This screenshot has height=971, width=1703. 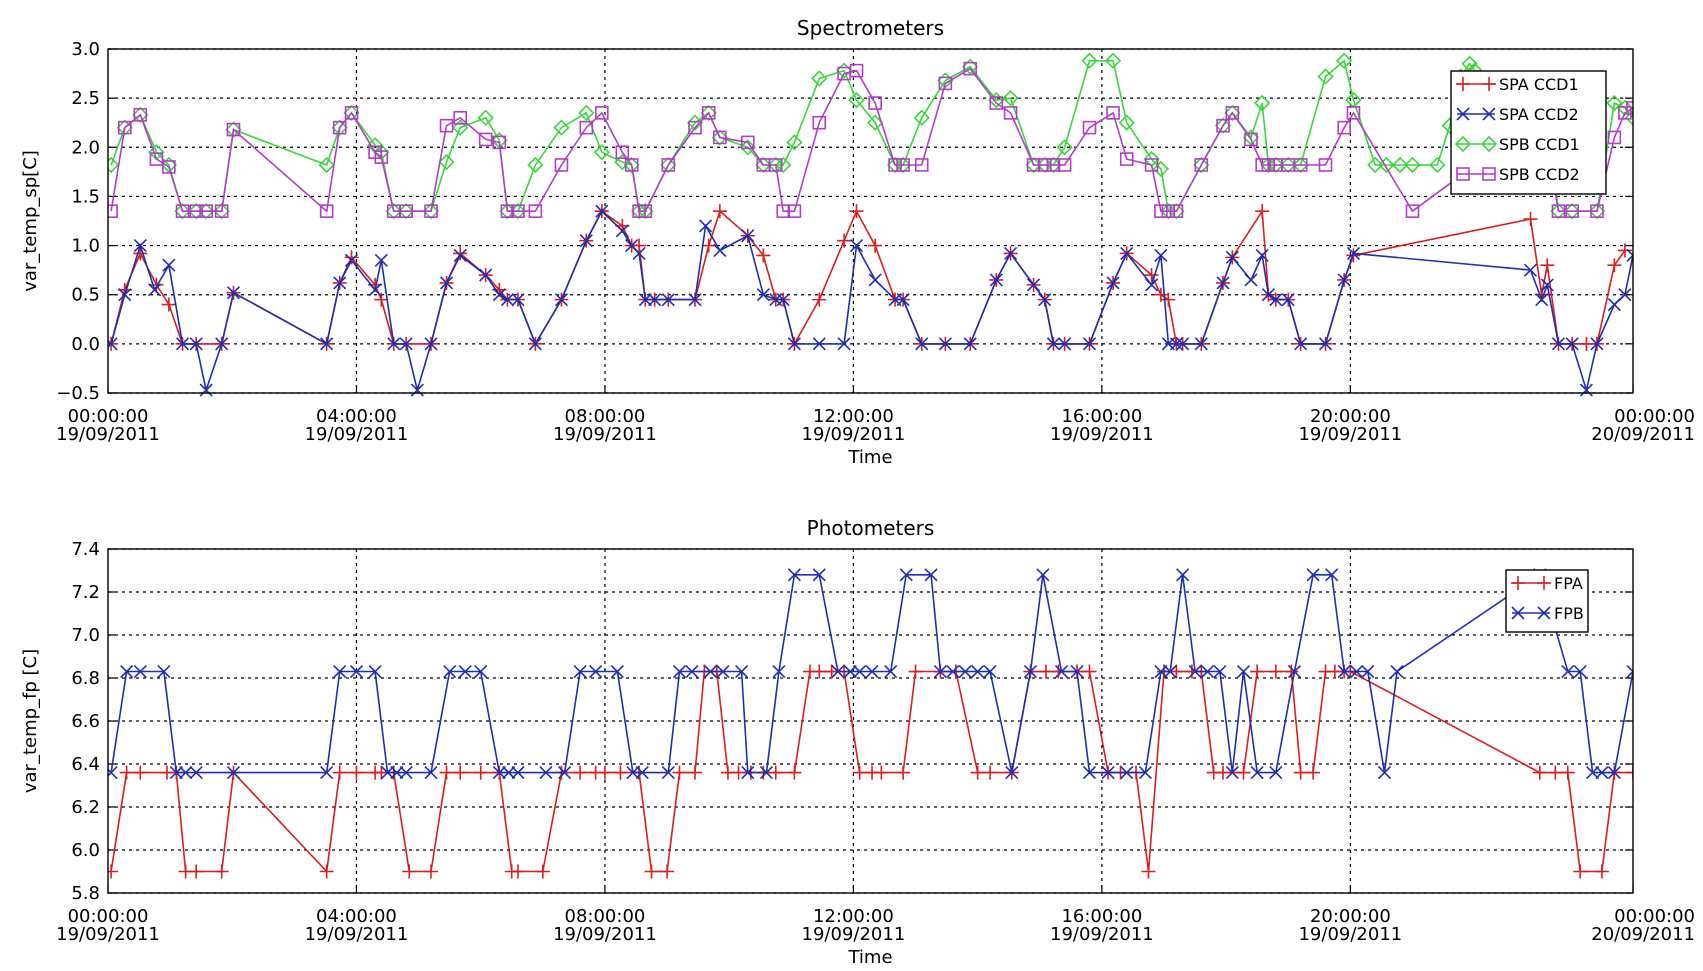 I want to click on y-tick-label: 1.5, so click(x=85, y=196).